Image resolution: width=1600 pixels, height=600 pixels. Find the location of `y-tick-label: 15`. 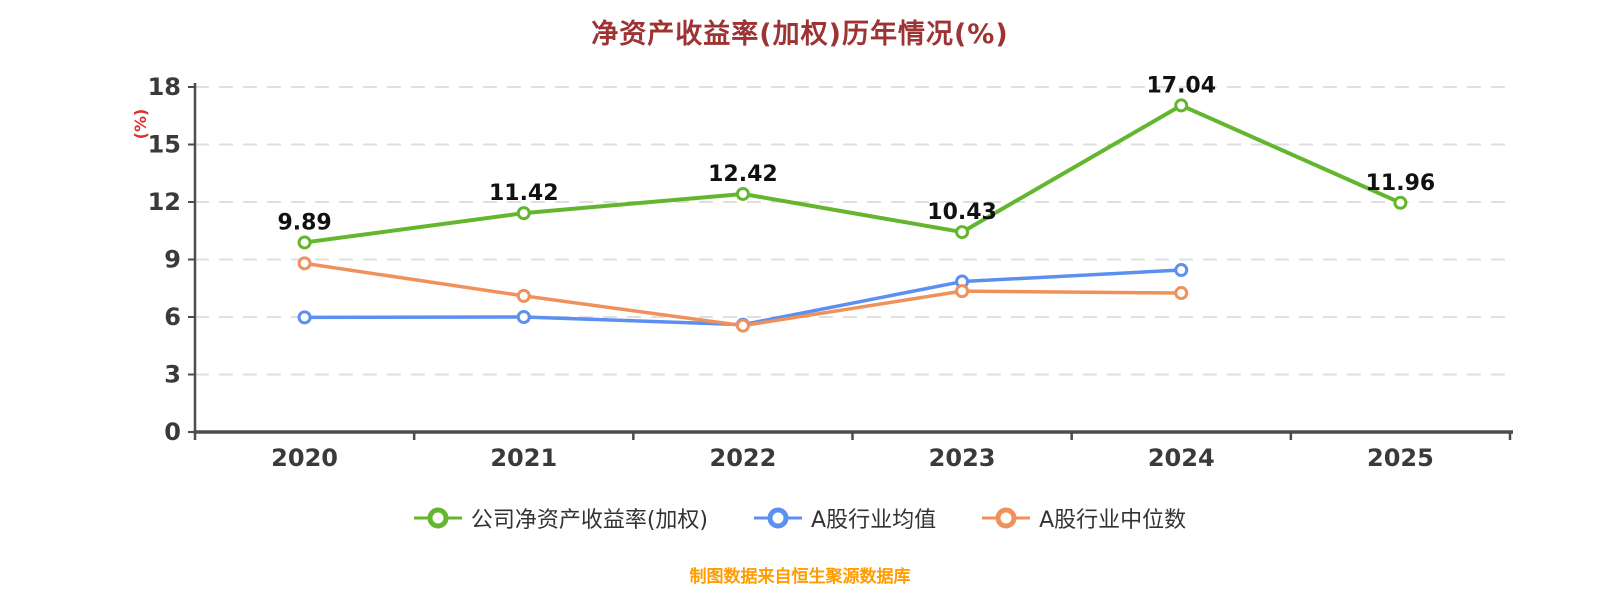

y-tick-label: 15 is located at coordinates (164, 145).